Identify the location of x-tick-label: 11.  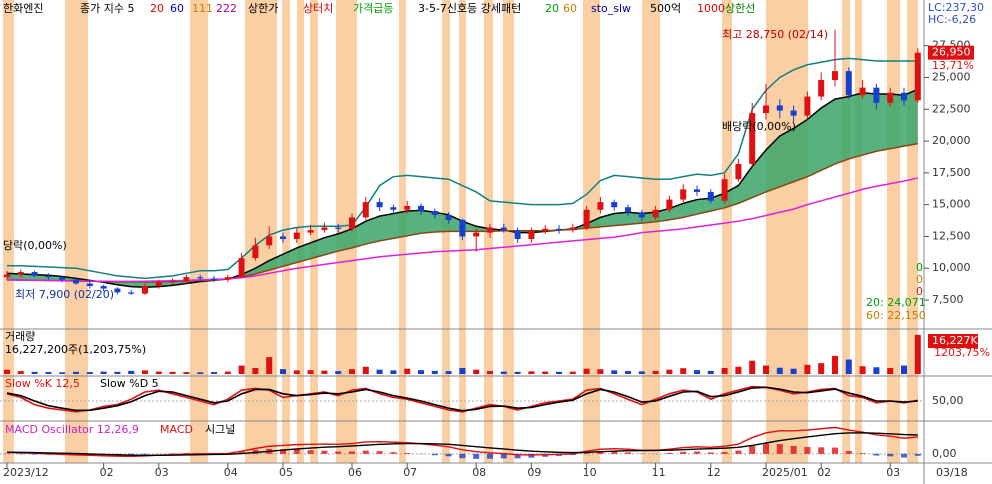
(659, 472).